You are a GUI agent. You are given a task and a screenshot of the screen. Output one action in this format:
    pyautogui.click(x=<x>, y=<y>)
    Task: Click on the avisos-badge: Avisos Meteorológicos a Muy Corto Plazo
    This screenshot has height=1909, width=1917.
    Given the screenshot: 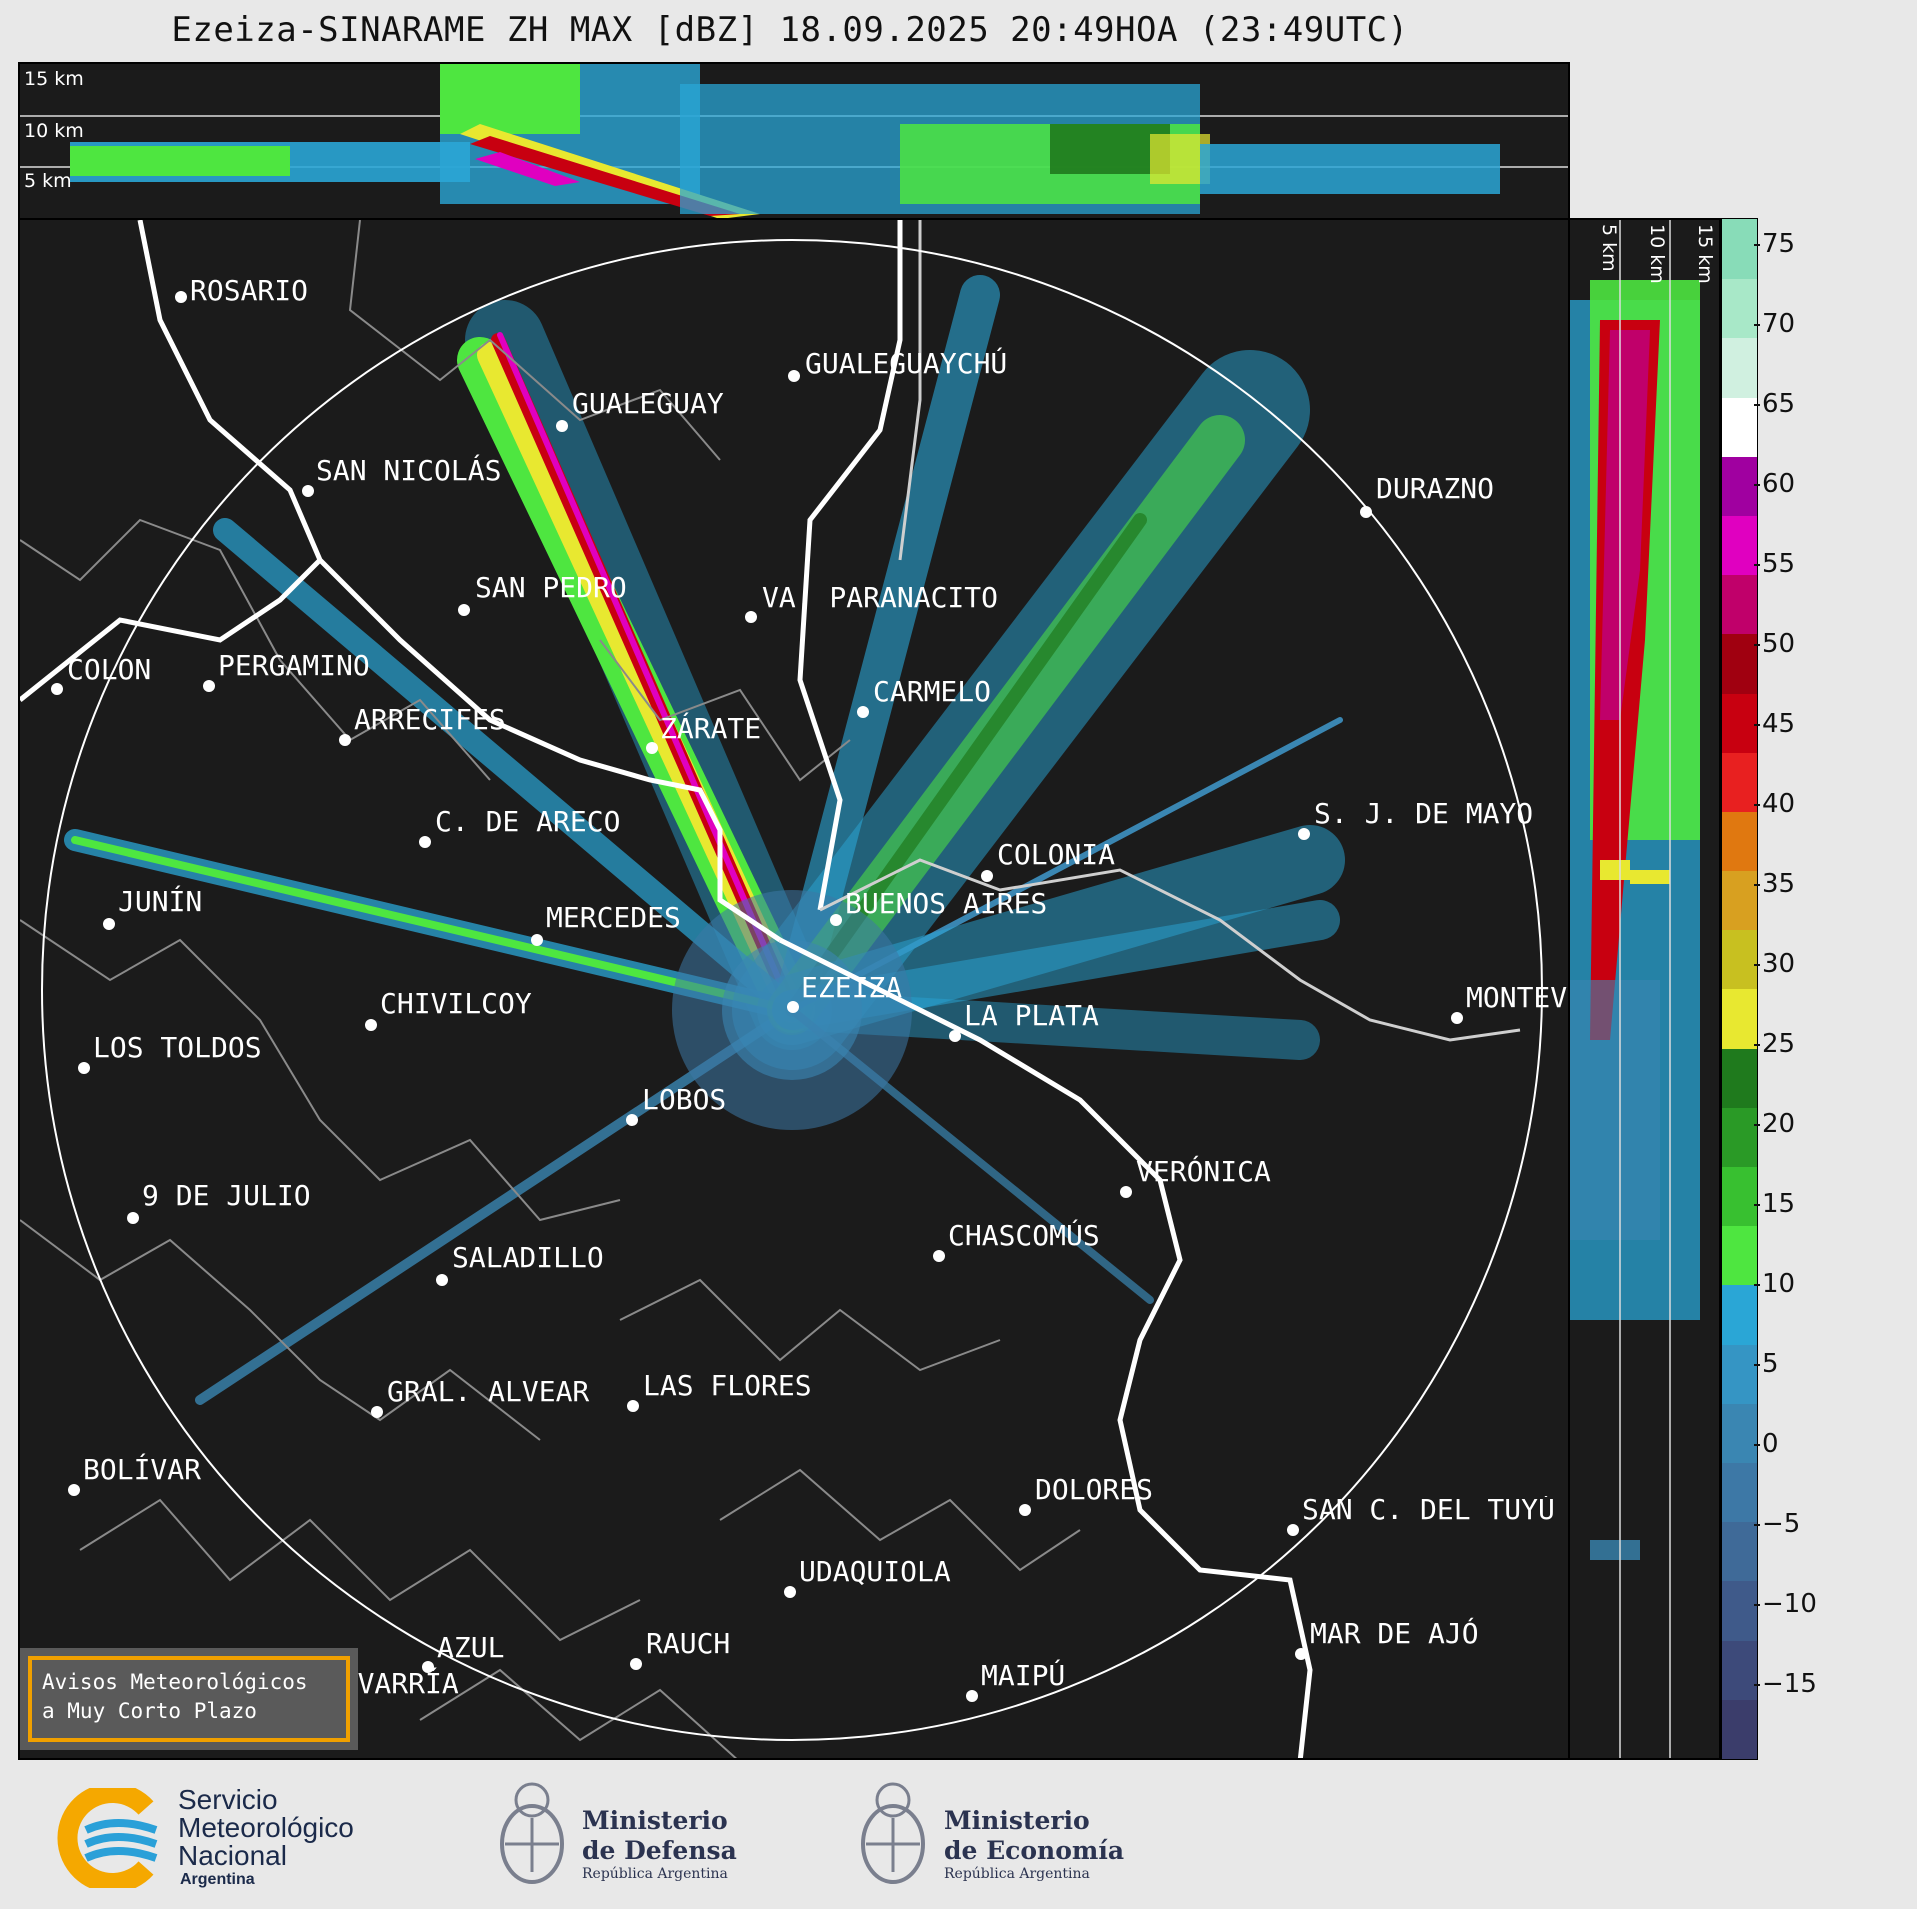 What is the action you would take?
    pyautogui.click(x=189, y=1699)
    